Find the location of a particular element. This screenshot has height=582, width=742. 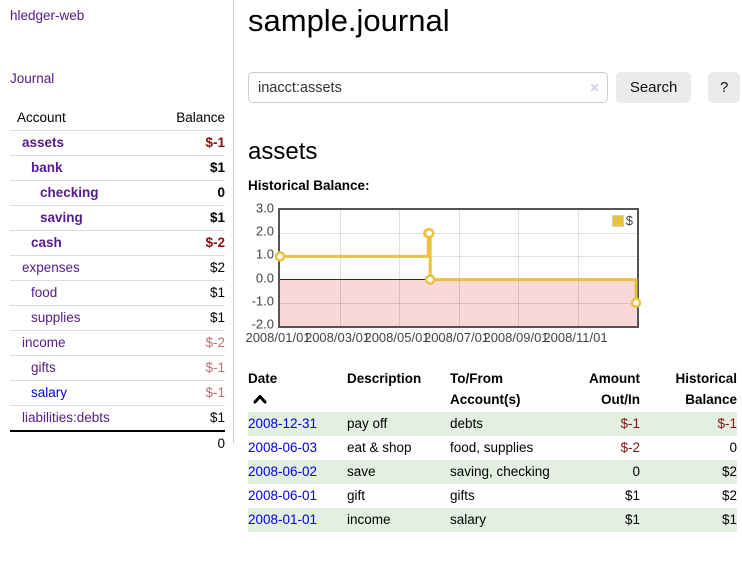

date-header-label: Date is located at coordinates (263, 378).